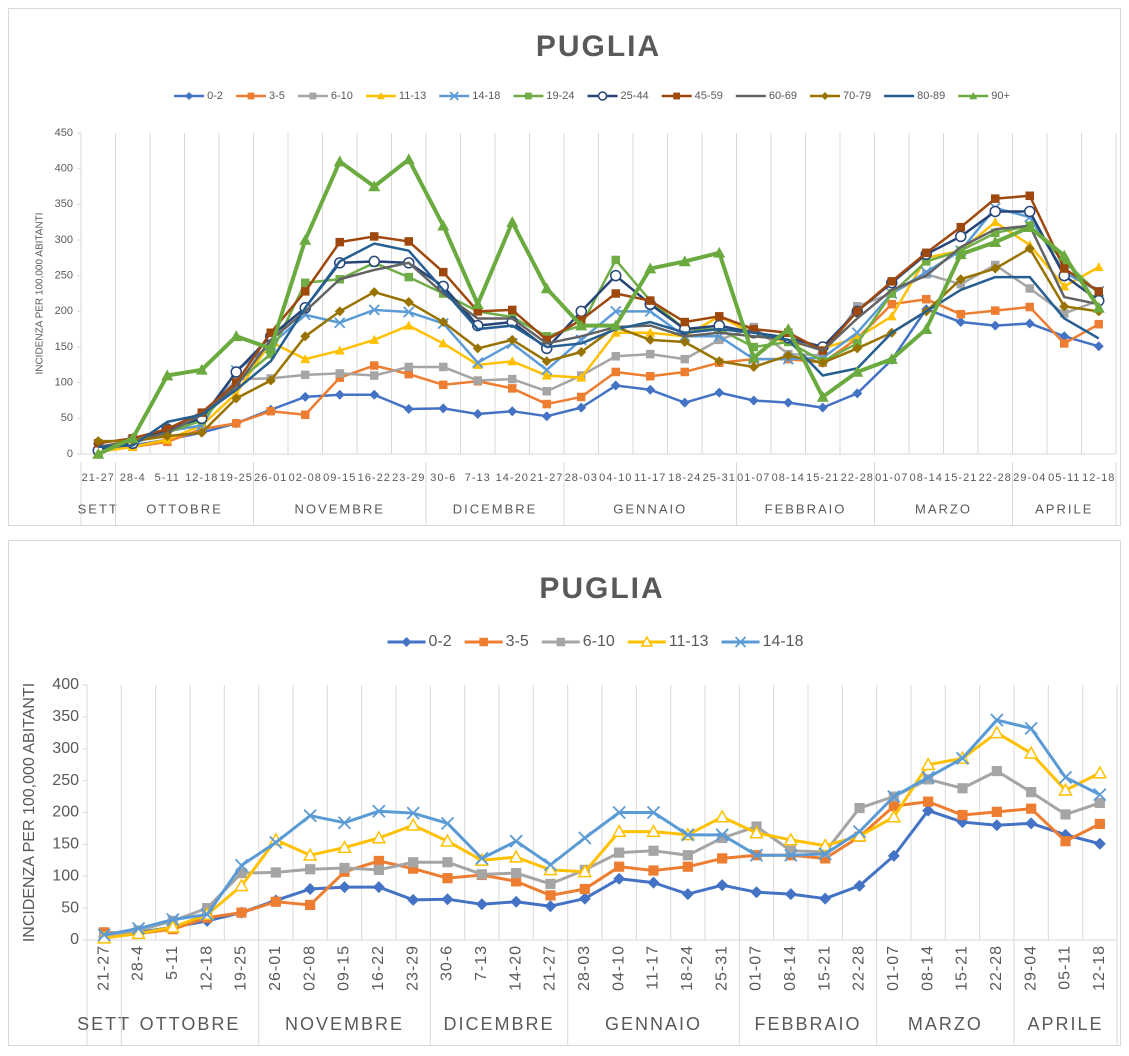 The image size is (1129, 1056). I want to click on x-tick-label: 12-18, so click(201, 478).